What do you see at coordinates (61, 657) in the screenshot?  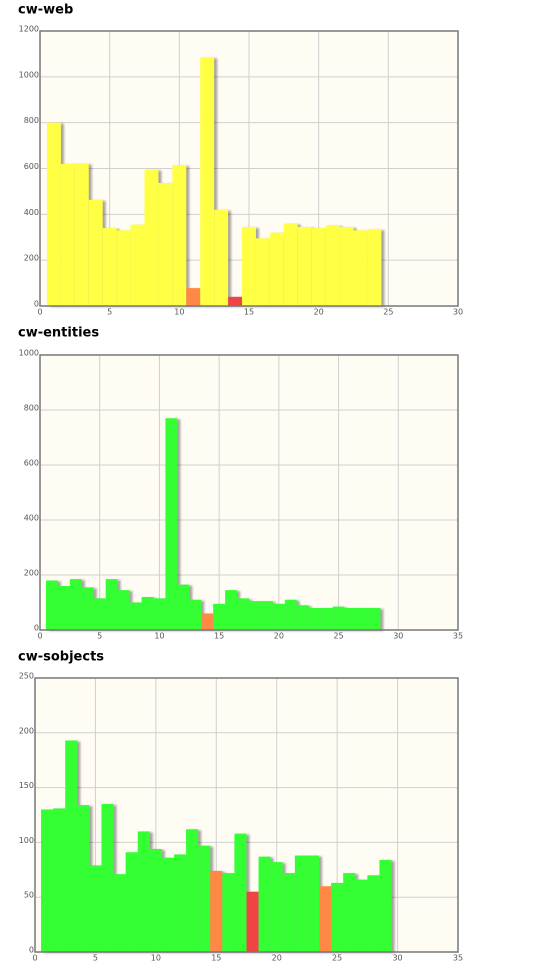 I see `chart-title: cw-sobjects` at bounding box center [61, 657].